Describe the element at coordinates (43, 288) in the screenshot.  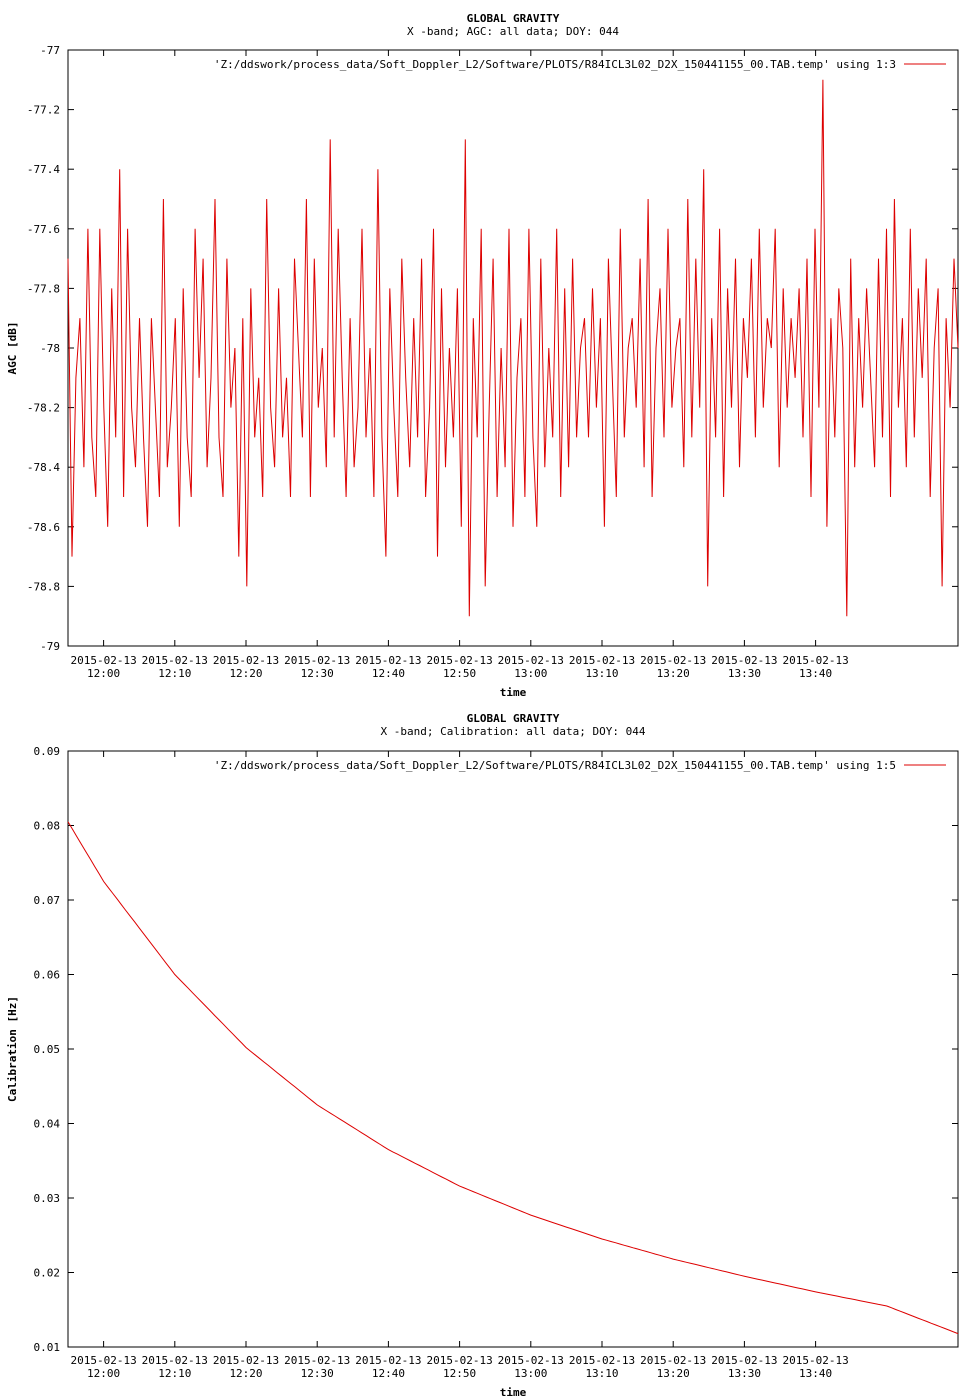
I see `y-tick-label: -77.8` at that location.